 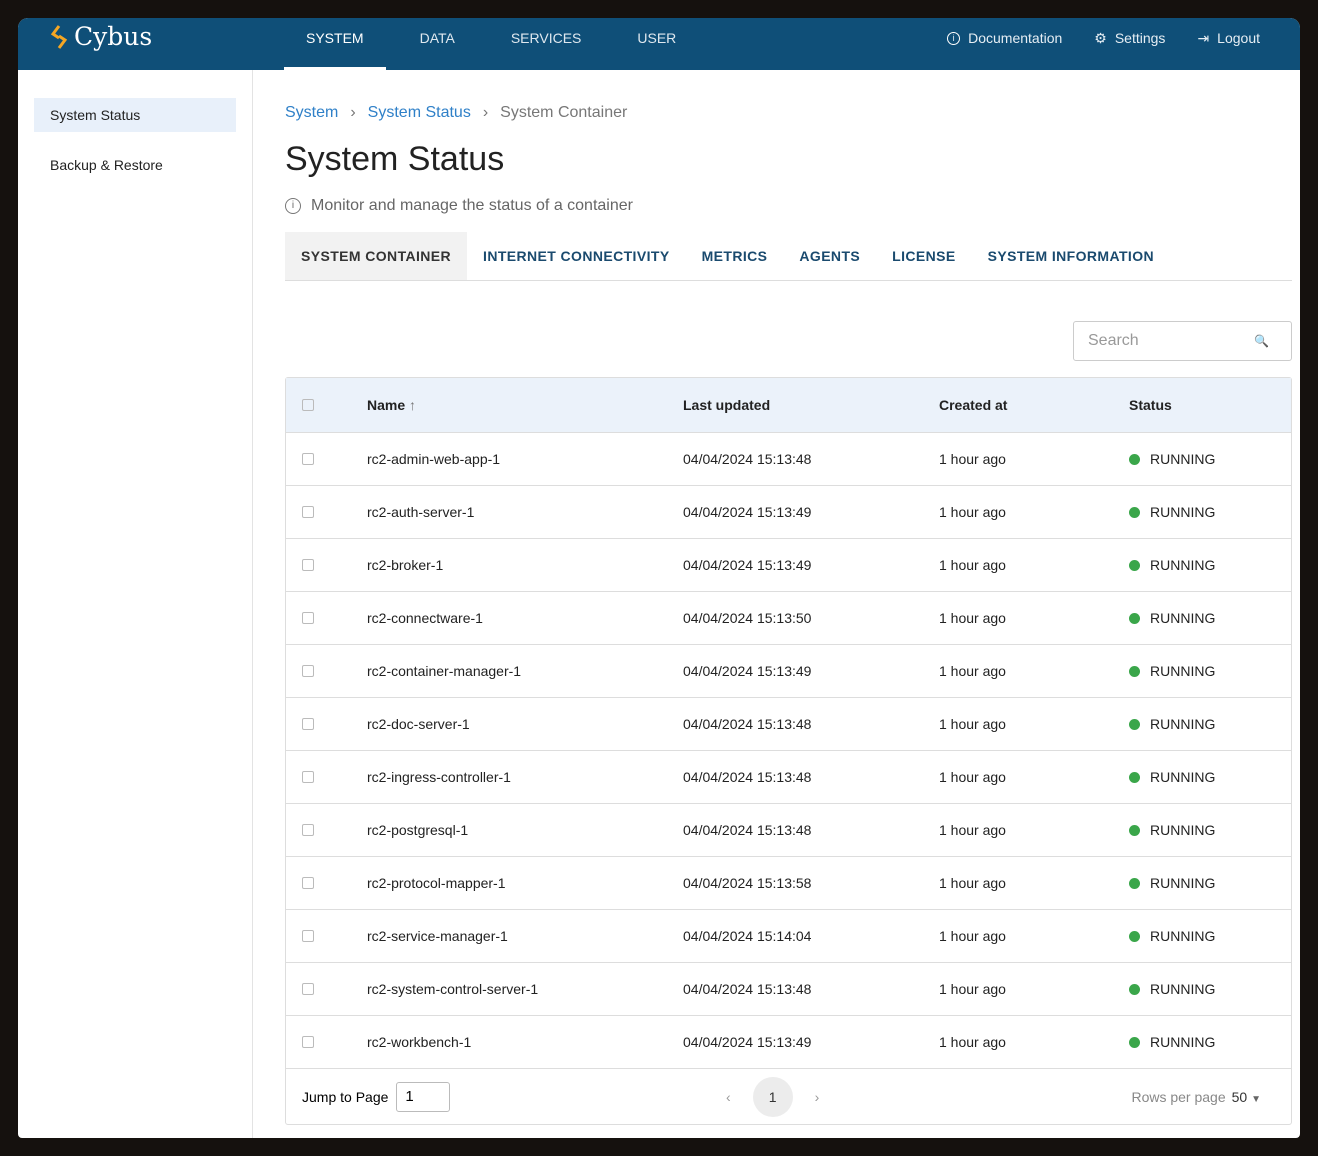 What do you see at coordinates (546, 38) in the screenshot?
I see `nav-services: SERVICES` at bounding box center [546, 38].